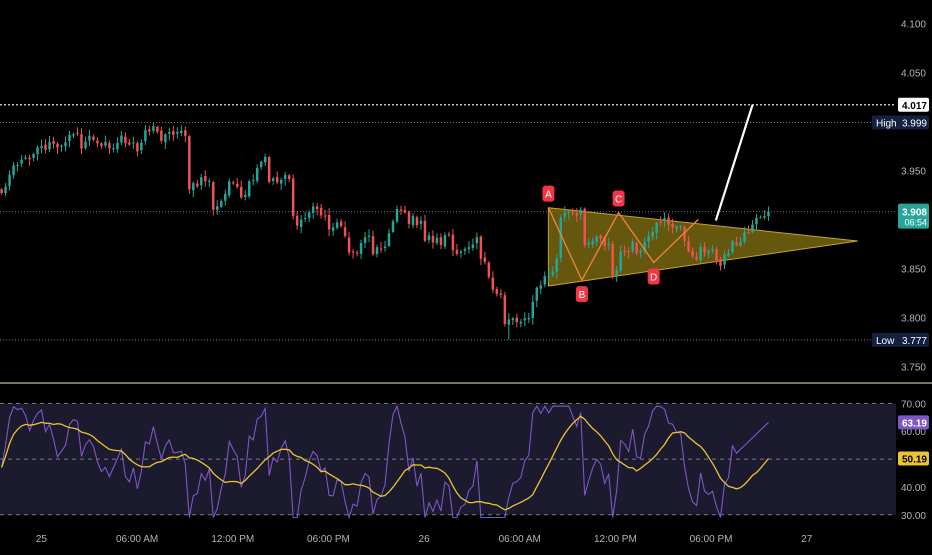  What do you see at coordinates (886, 123) in the screenshot?
I see `high-tag-label: High` at bounding box center [886, 123].